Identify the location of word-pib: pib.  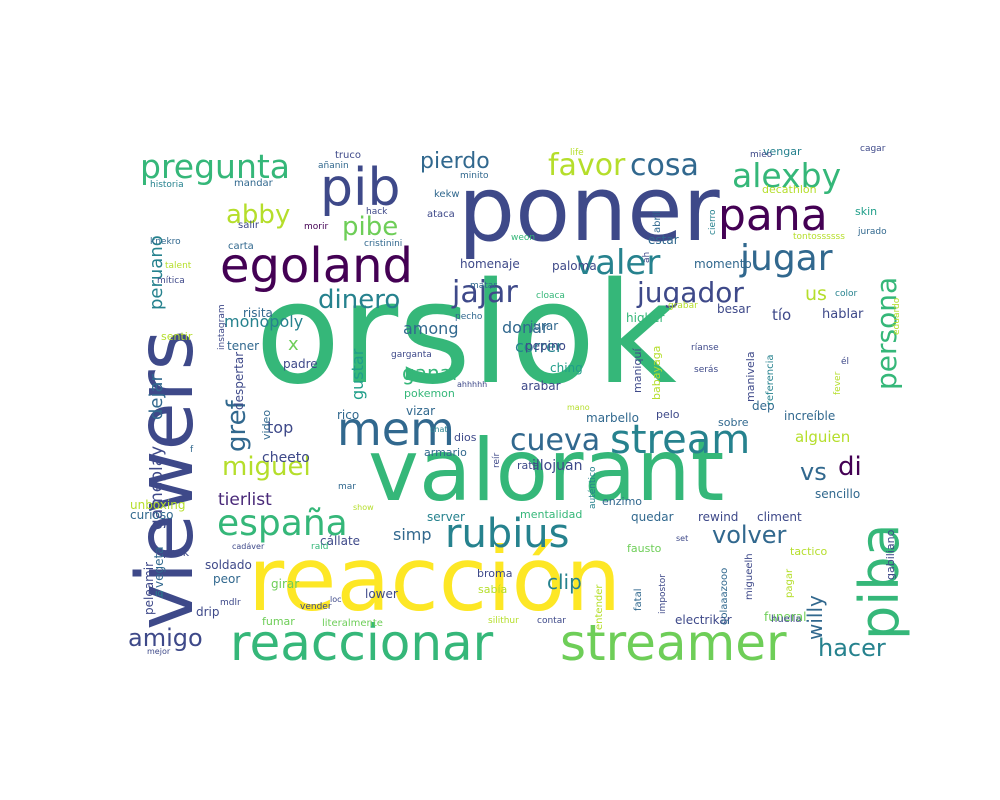
(360, 188).